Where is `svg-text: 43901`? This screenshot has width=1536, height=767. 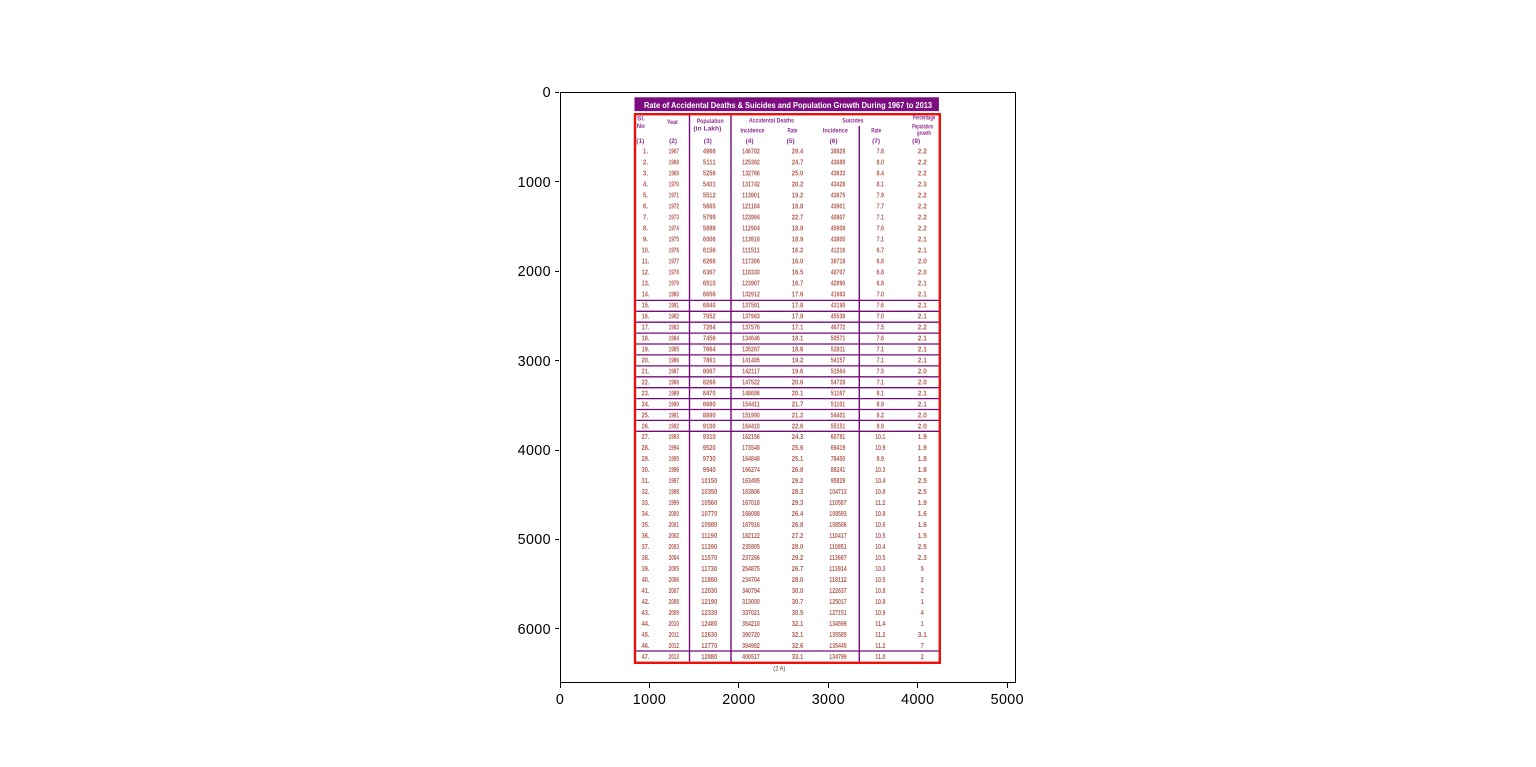
svg-text: 43901 is located at coordinates (838, 206).